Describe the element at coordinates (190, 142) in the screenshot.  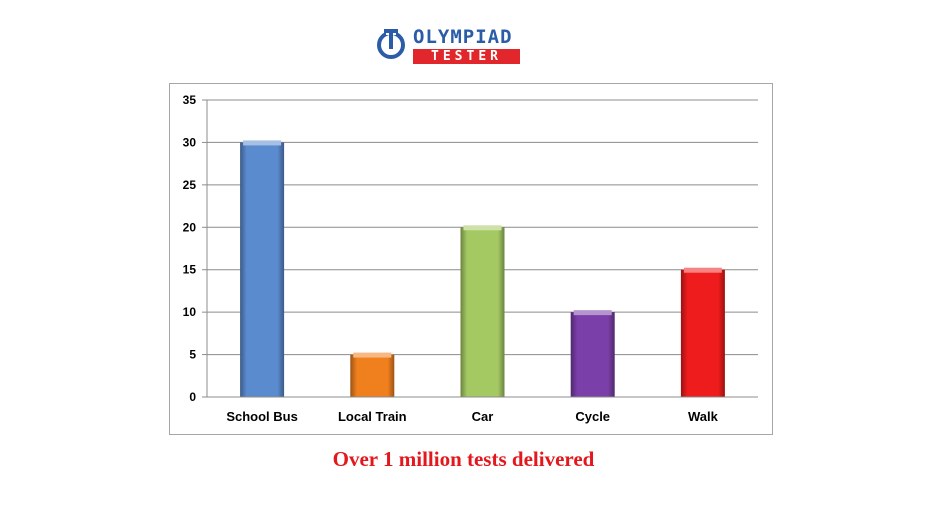
I see `y-tick-label: 30` at that location.